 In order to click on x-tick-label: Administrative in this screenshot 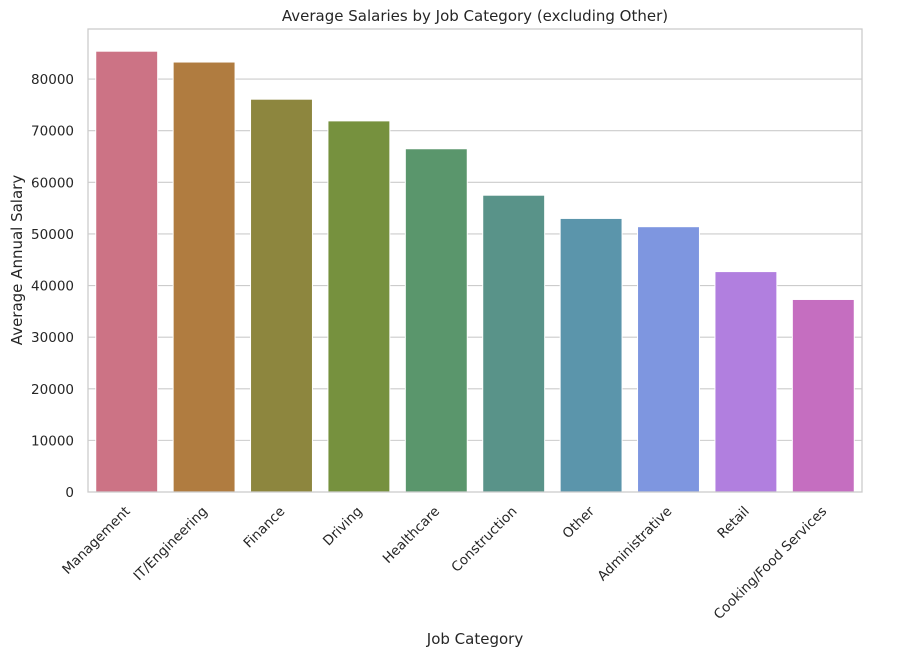, I will do `click(635, 544)`.